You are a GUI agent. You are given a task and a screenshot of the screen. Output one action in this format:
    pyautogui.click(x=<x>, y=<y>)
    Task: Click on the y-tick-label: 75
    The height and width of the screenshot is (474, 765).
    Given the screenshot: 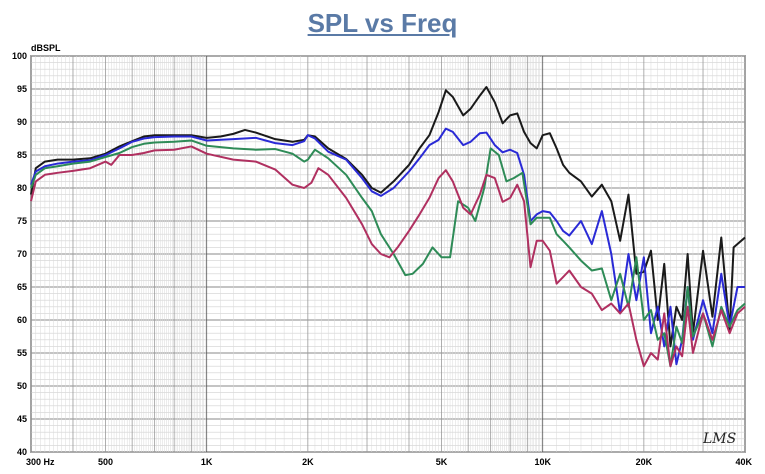 What is the action you would take?
    pyautogui.click(x=22, y=221)
    